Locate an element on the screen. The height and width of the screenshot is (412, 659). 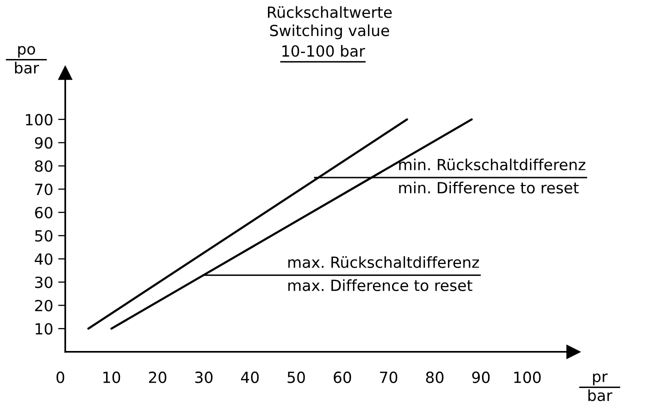
y-tick-label: 50 is located at coordinates (43, 236).